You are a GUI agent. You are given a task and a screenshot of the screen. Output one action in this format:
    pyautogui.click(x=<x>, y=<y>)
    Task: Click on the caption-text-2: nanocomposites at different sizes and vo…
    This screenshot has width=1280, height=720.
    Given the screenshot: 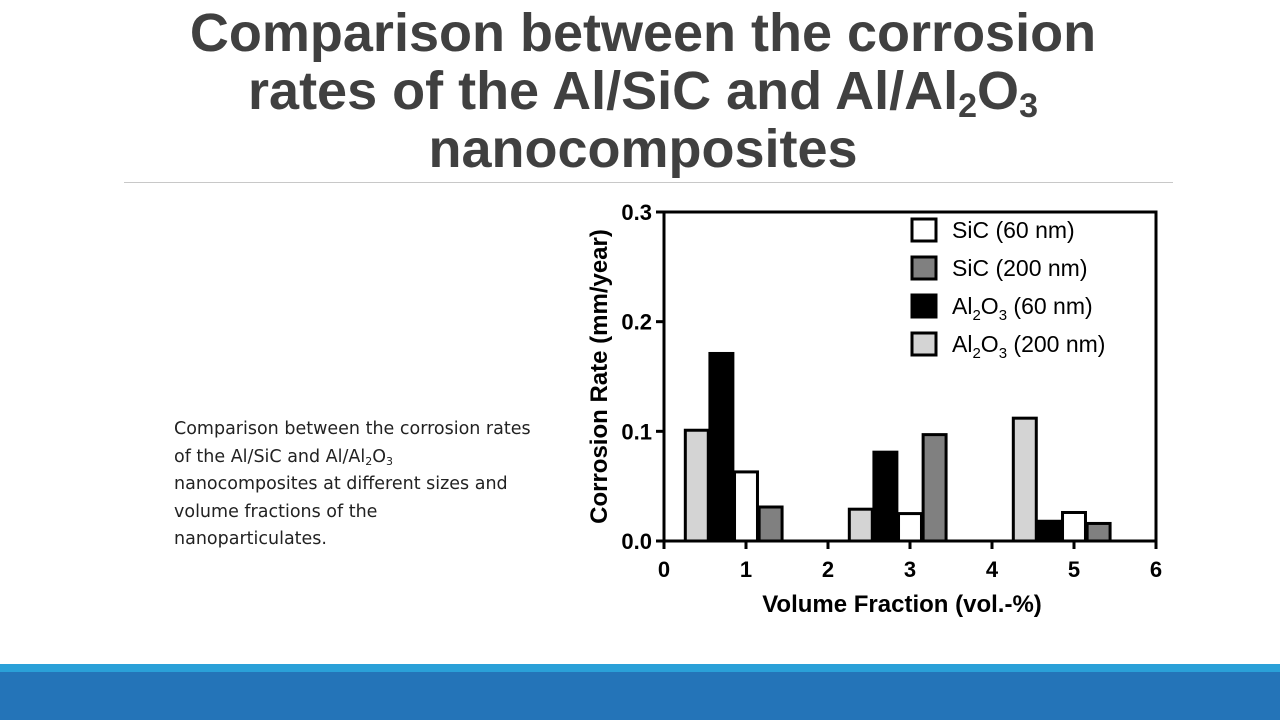 What is the action you would take?
    pyautogui.click(x=341, y=511)
    